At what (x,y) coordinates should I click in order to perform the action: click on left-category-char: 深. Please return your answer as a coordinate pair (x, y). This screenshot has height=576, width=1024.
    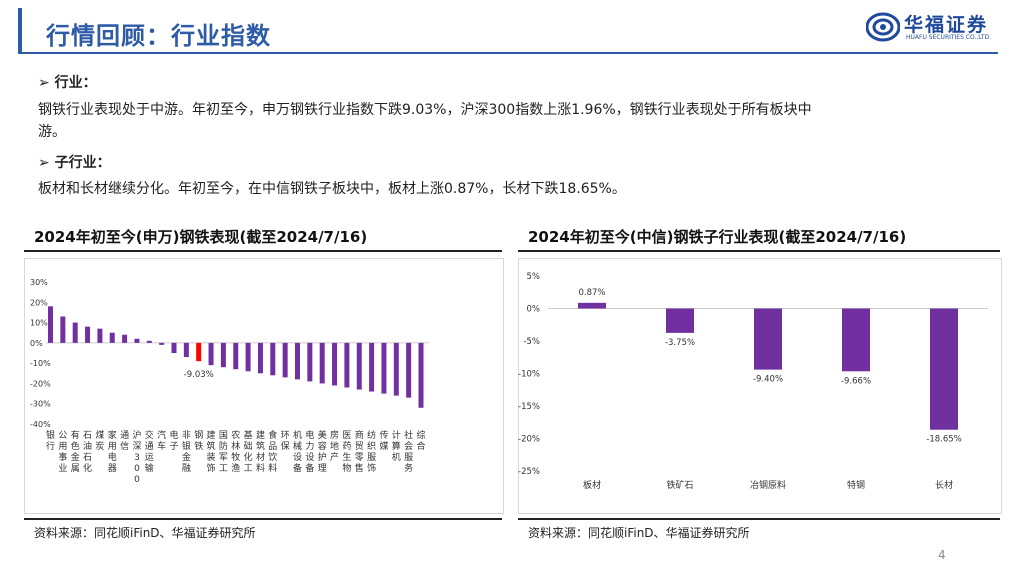
    Looking at the image, I should click on (136, 446).